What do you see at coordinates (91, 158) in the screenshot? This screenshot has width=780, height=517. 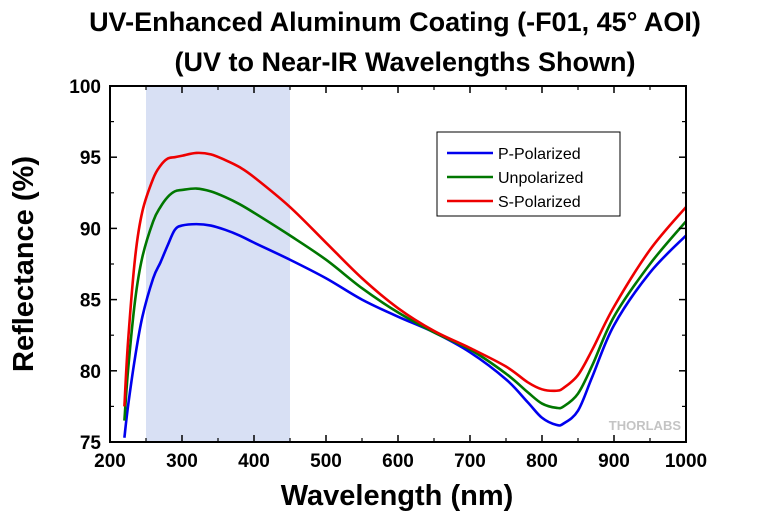 I see `y-tick-label: 95` at bounding box center [91, 158].